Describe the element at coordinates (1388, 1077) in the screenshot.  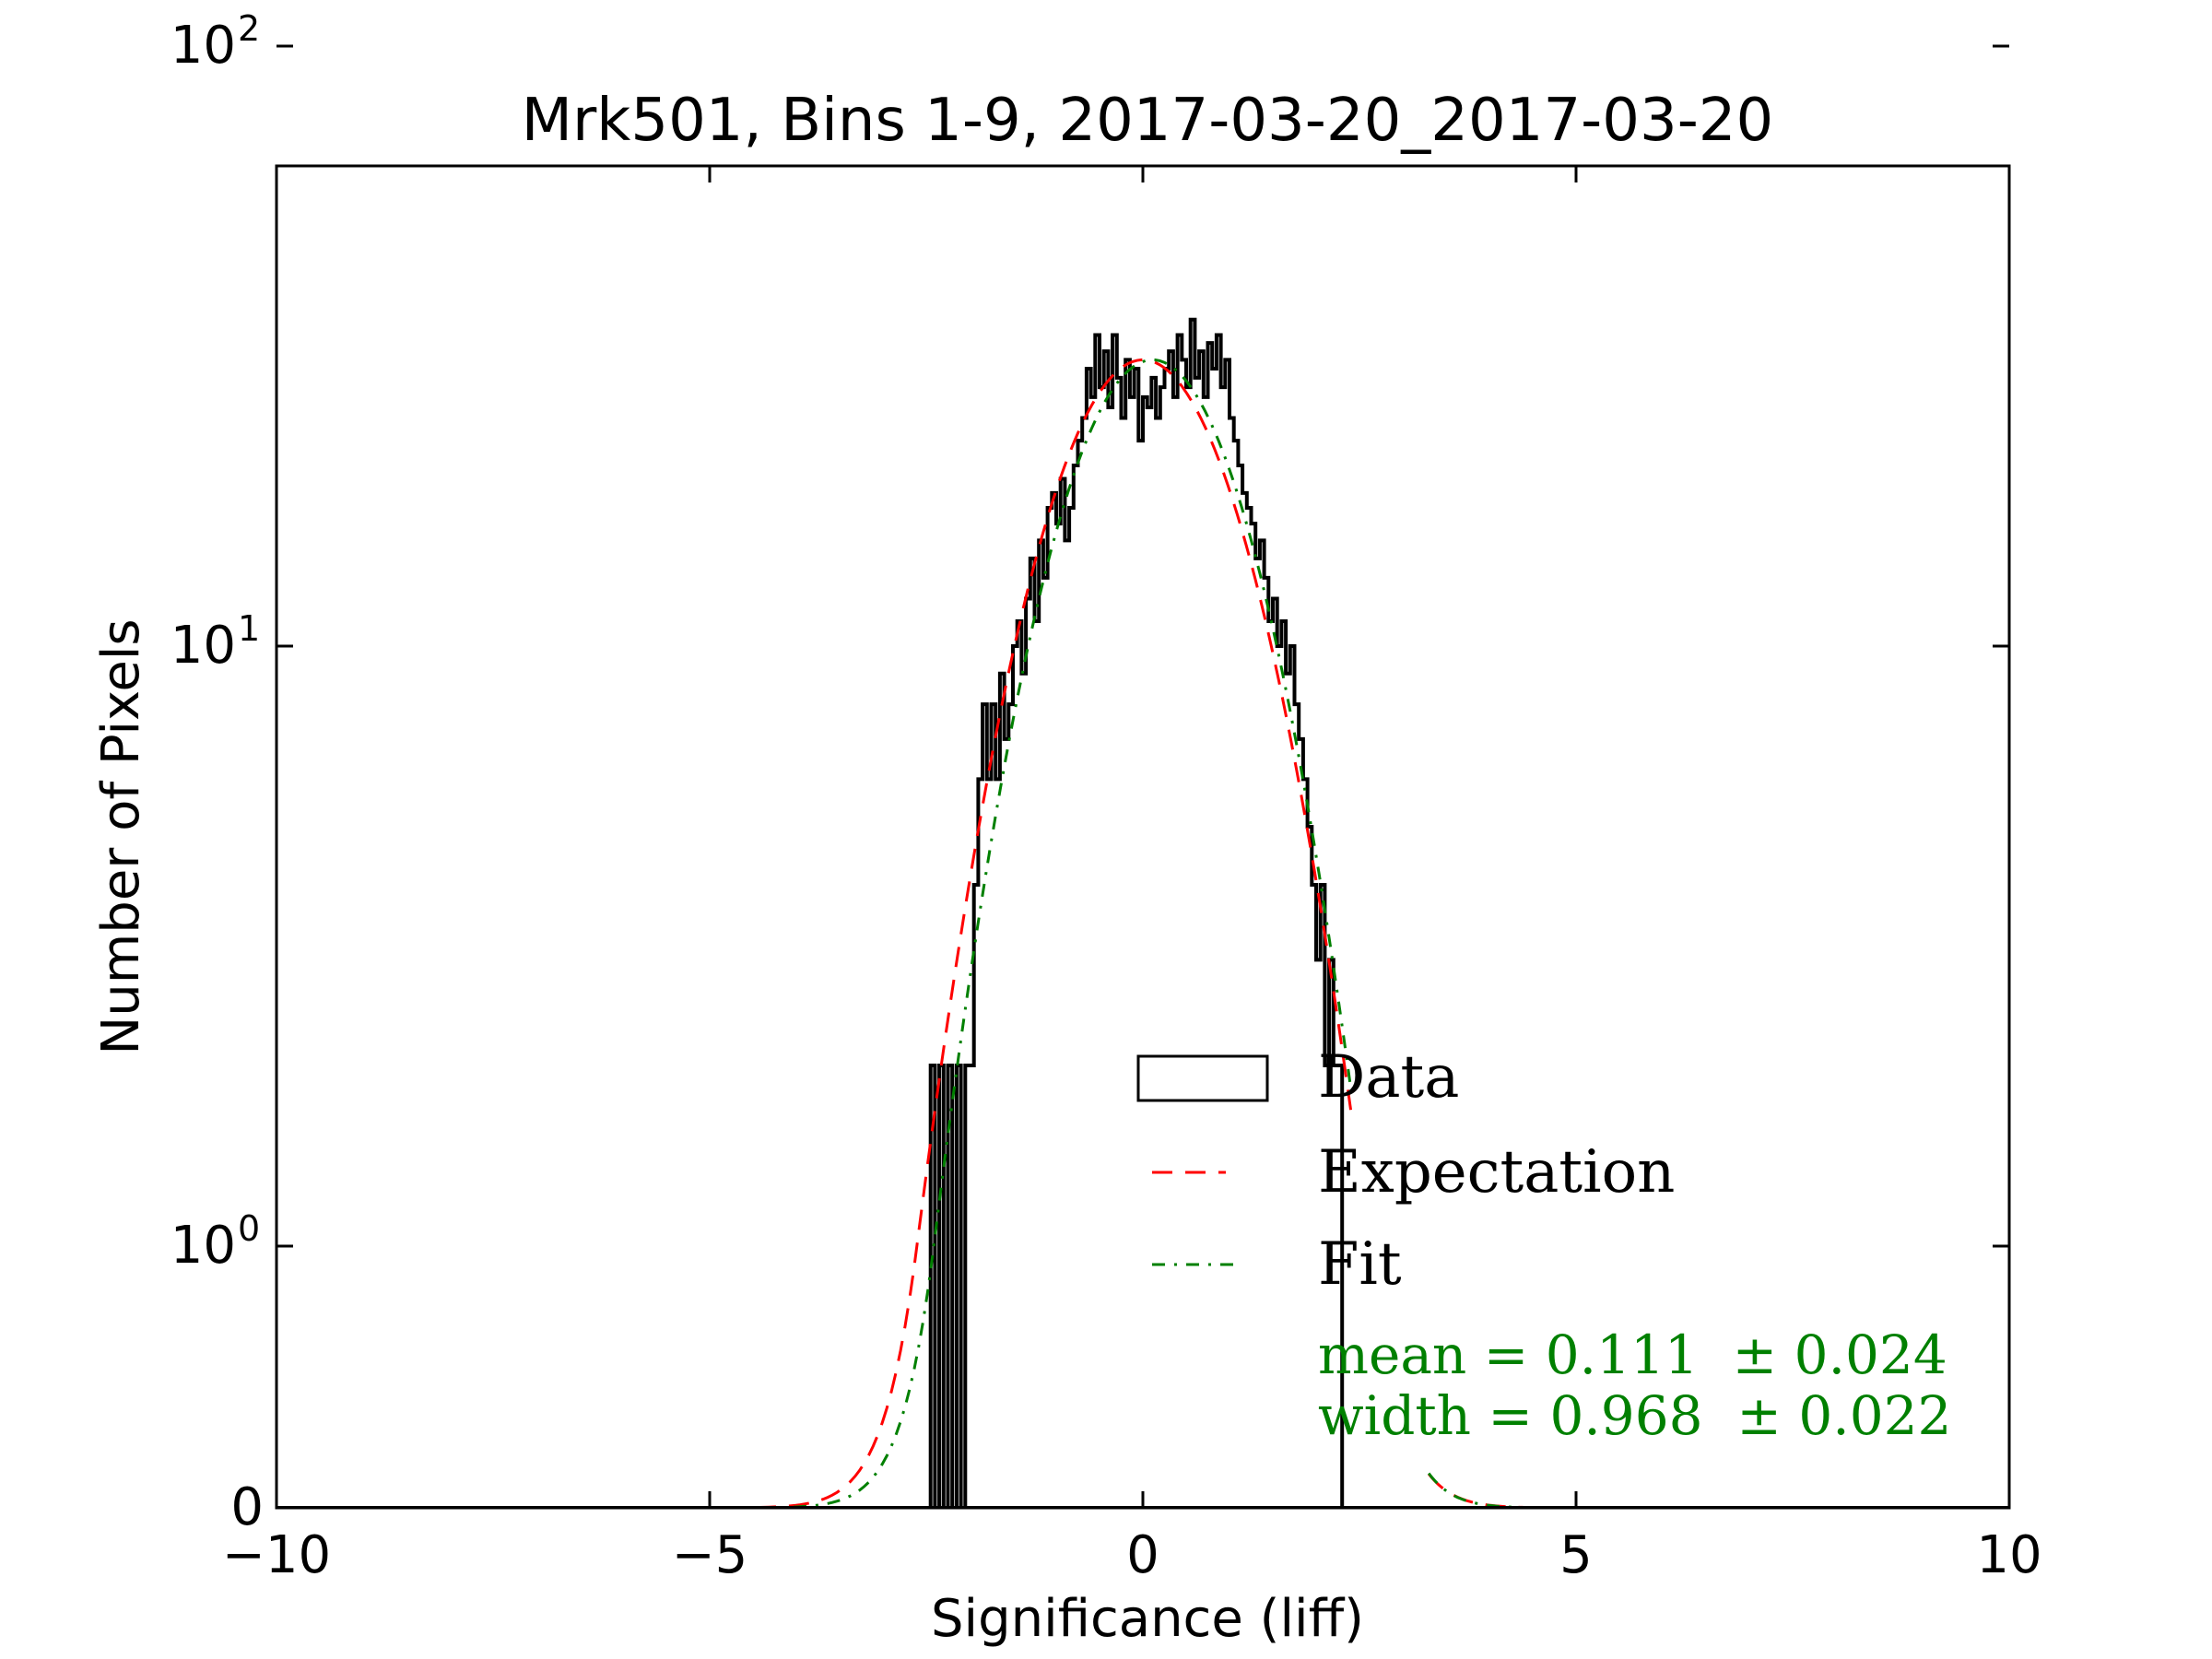
I see `legend-label-data: Data` at that location.